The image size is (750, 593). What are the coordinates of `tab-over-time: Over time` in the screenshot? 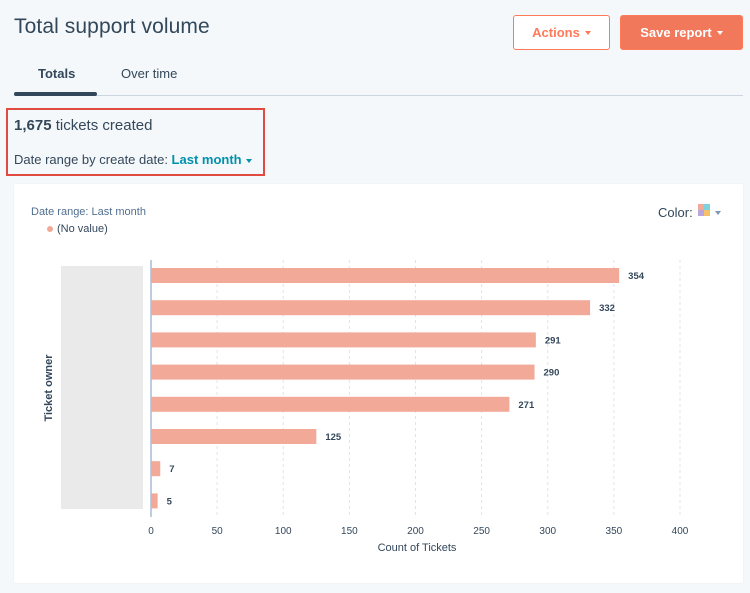 It's located at (149, 73).